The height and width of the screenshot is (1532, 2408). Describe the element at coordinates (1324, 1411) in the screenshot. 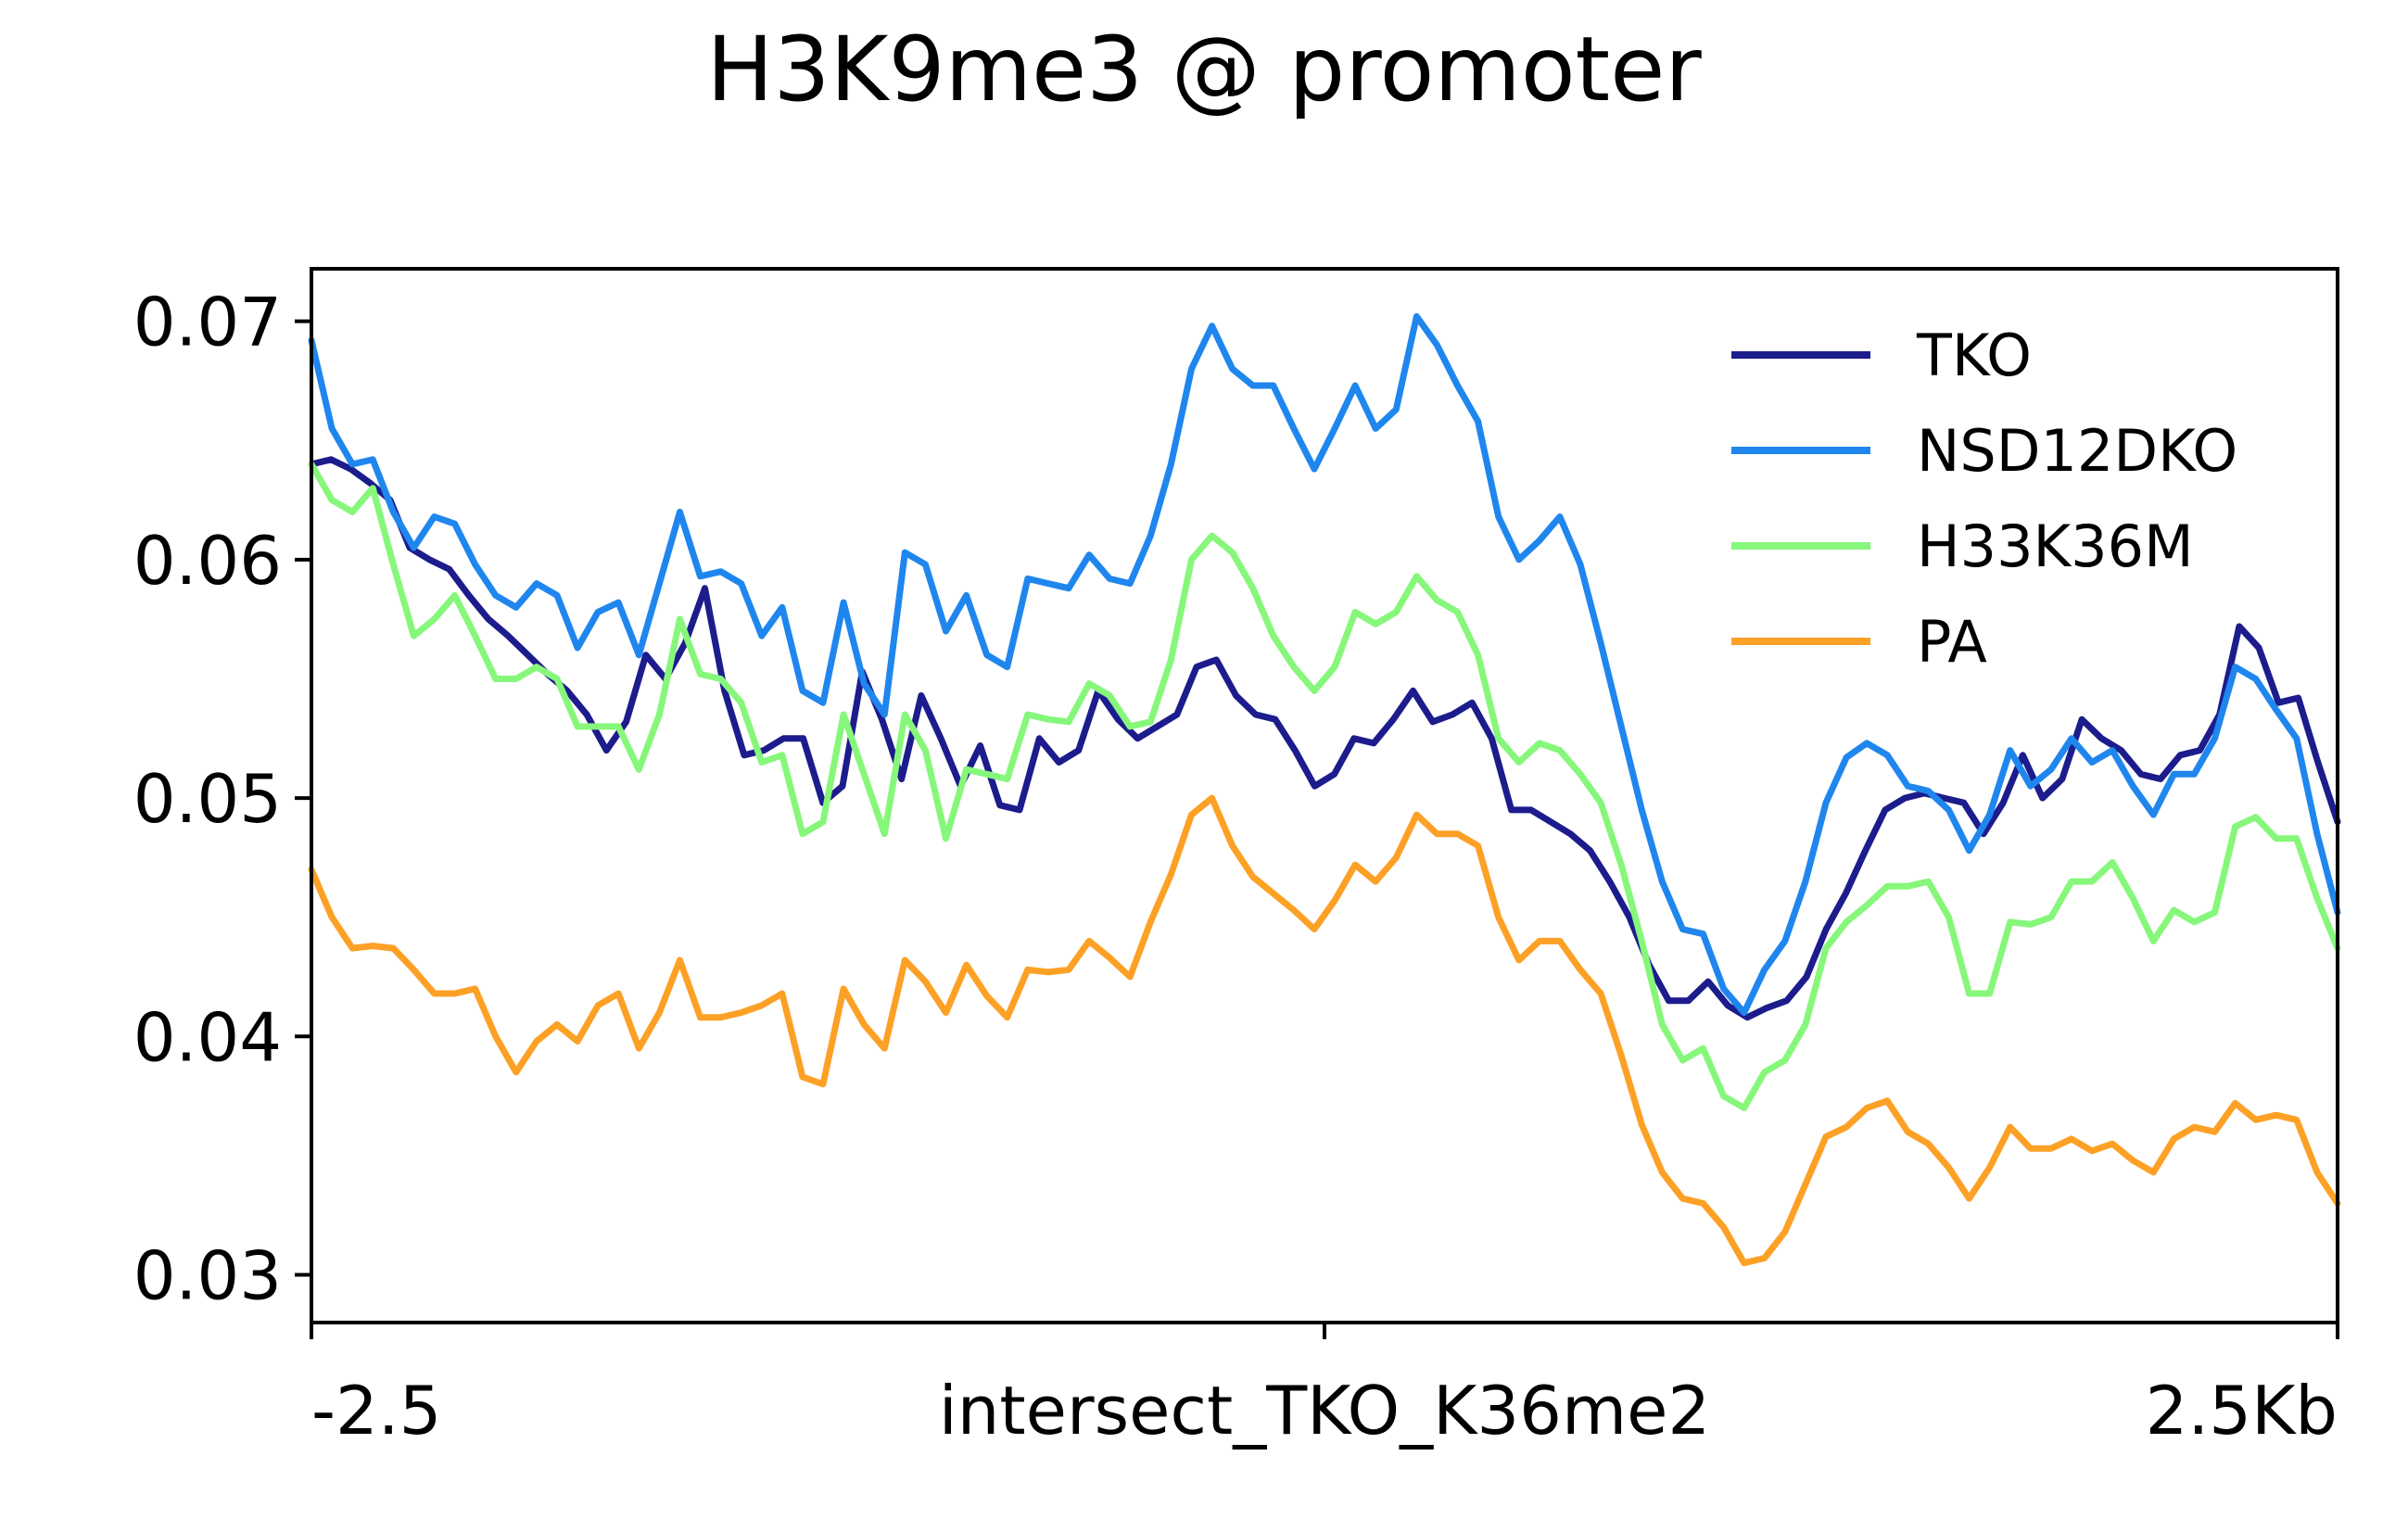

I see `x-tick-label: intersect_TKO_K36me2` at that location.